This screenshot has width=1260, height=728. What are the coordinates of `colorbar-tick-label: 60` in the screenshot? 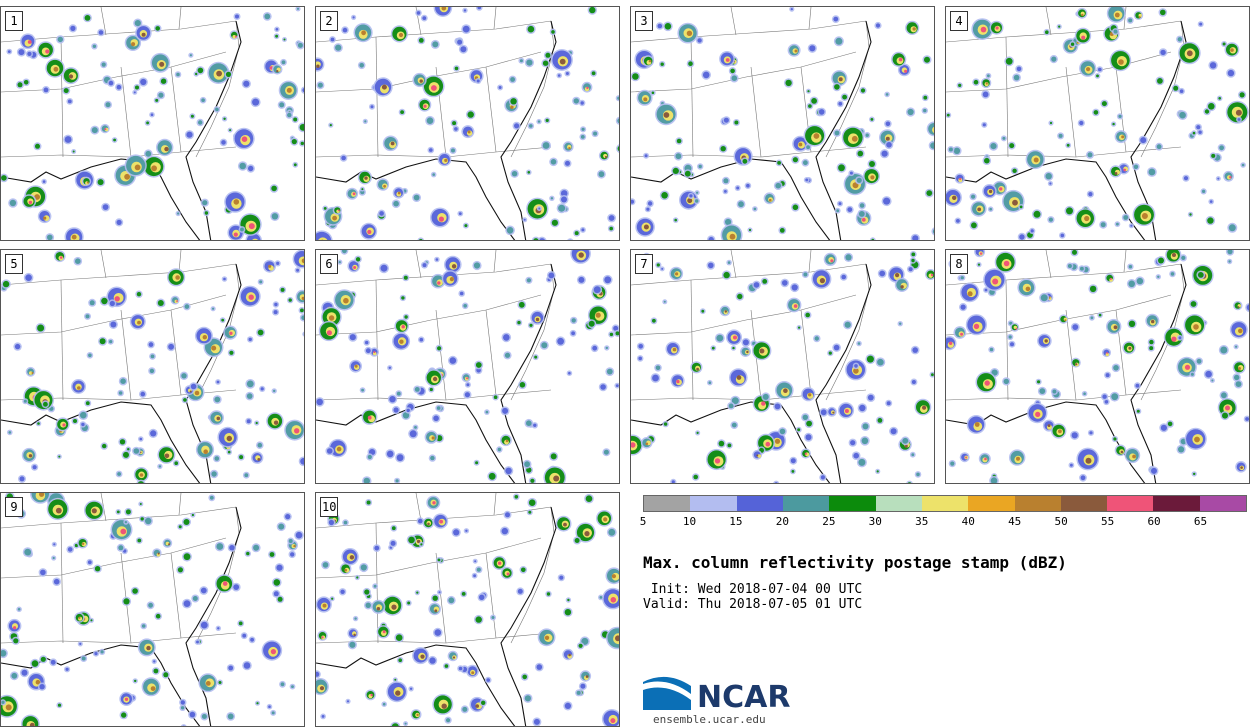 It's located at (1154, 521).